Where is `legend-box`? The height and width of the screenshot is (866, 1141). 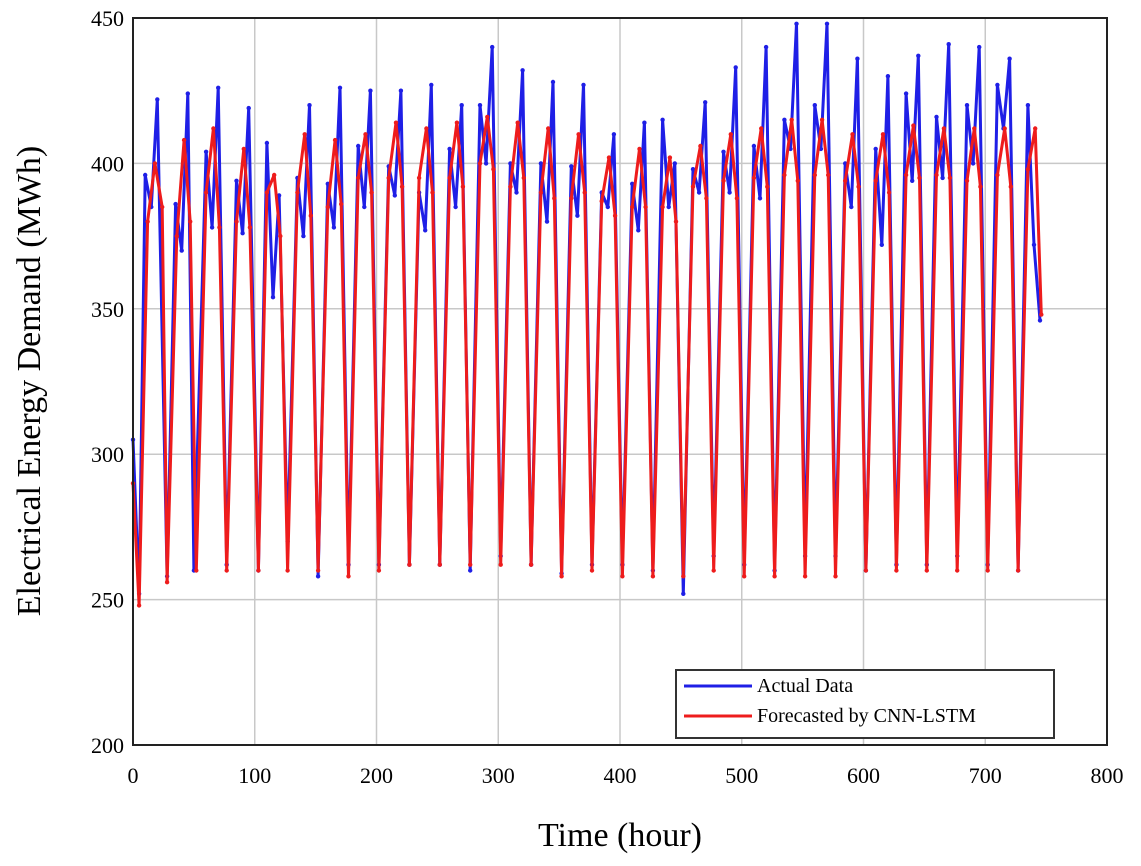 legend-box is located at coordinates (865, 704).